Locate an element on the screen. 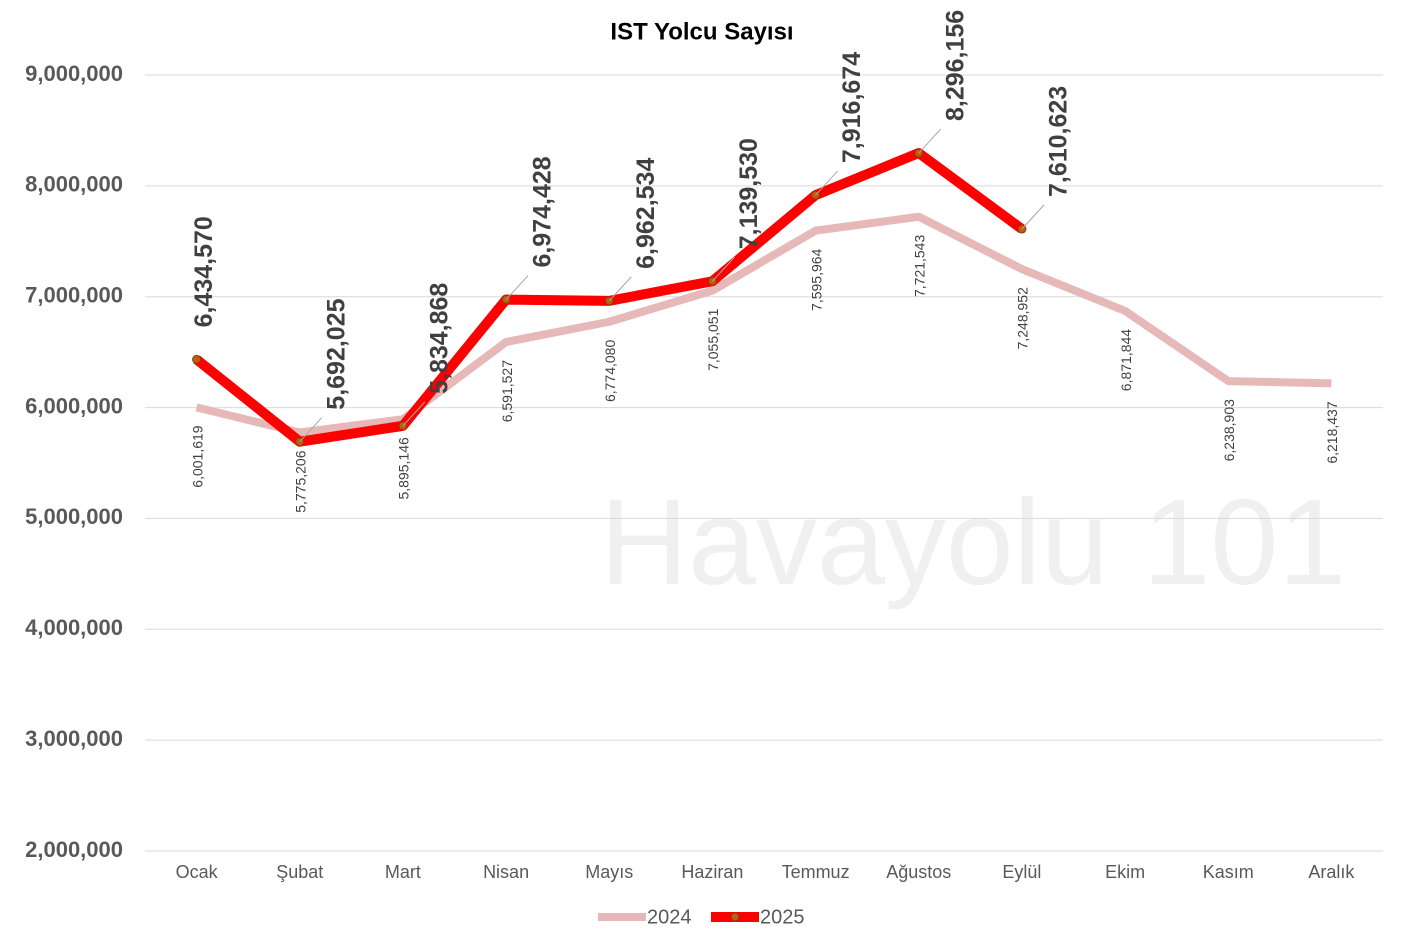 The width and height of the screenshot is (1404, 950). data-label: 6,238,903 is located at coordinates (1229, 430).